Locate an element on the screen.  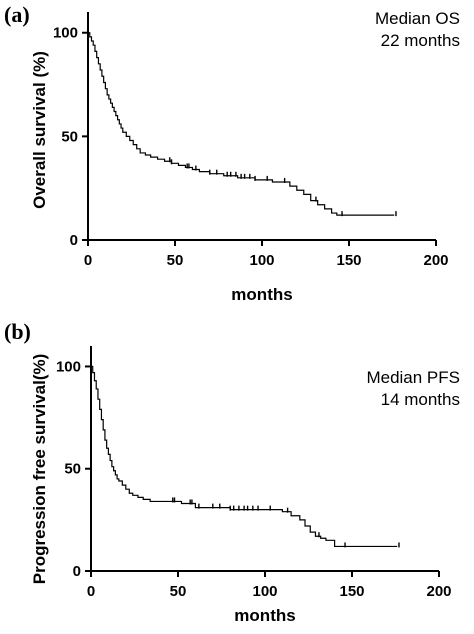
median-annotation: Median PFS 14 months is located at coordinates (413, 389).